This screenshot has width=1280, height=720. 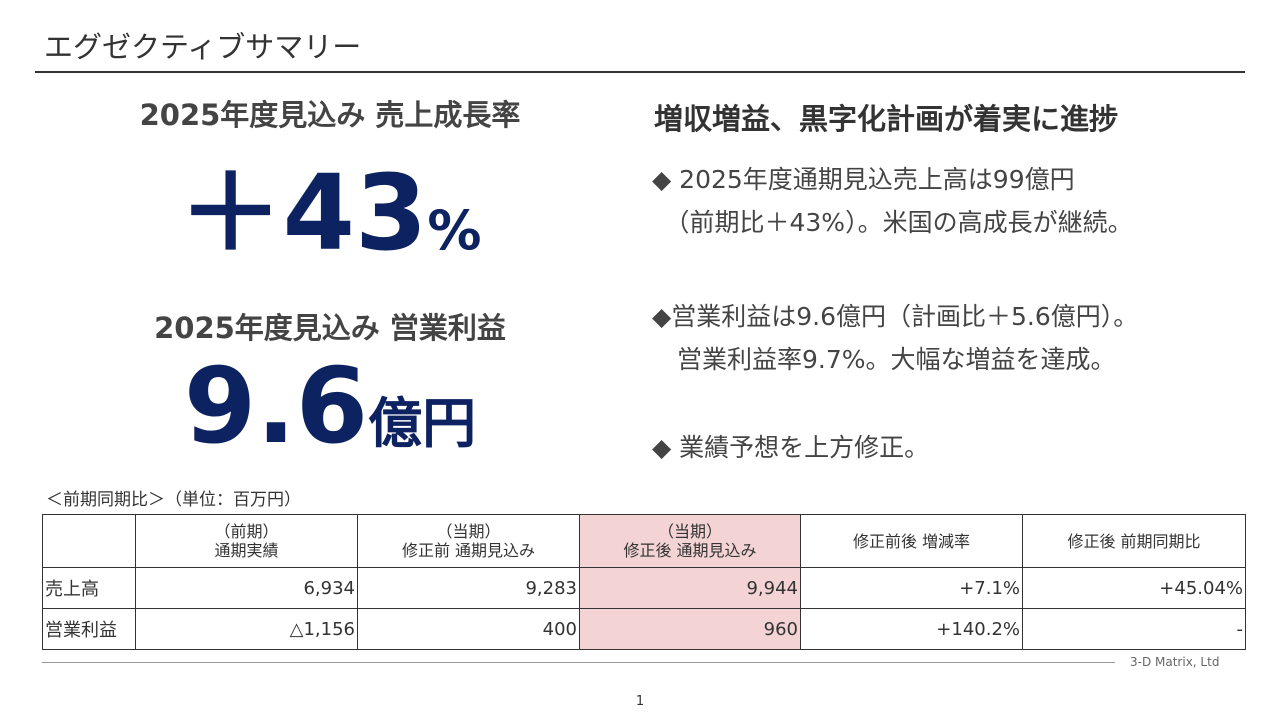 I want to click on footer-rule, so click(x=578, y=662).